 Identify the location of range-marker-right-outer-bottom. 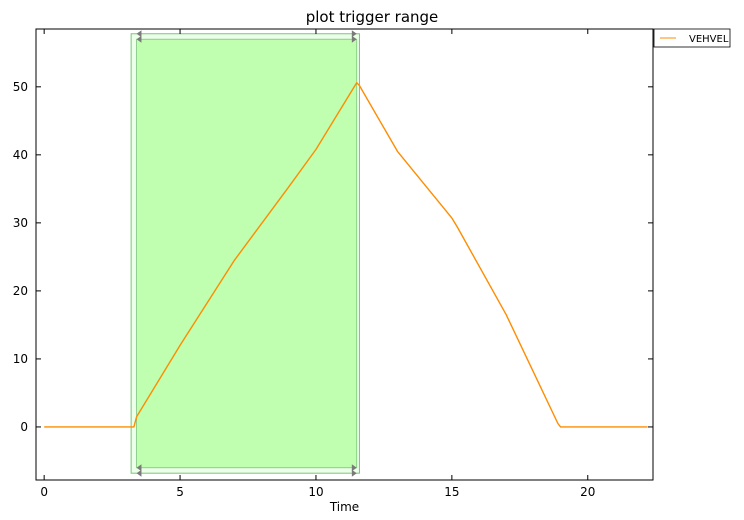
(354, 473).